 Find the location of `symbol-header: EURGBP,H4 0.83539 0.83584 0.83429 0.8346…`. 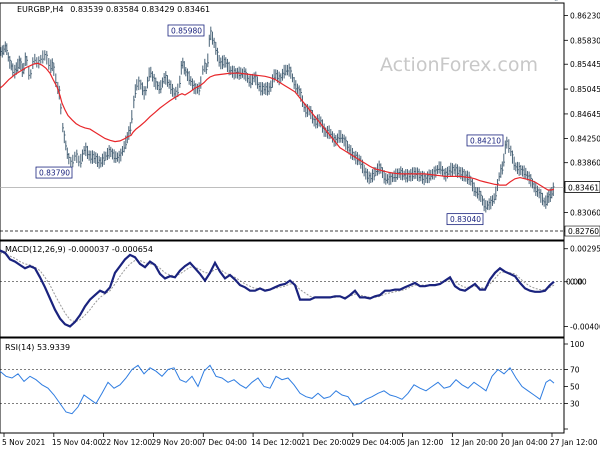

symbol-header: EURGBP,H4 0.83539 0.83584 0.83429 0.8346… is located at coordinates (113, 9).